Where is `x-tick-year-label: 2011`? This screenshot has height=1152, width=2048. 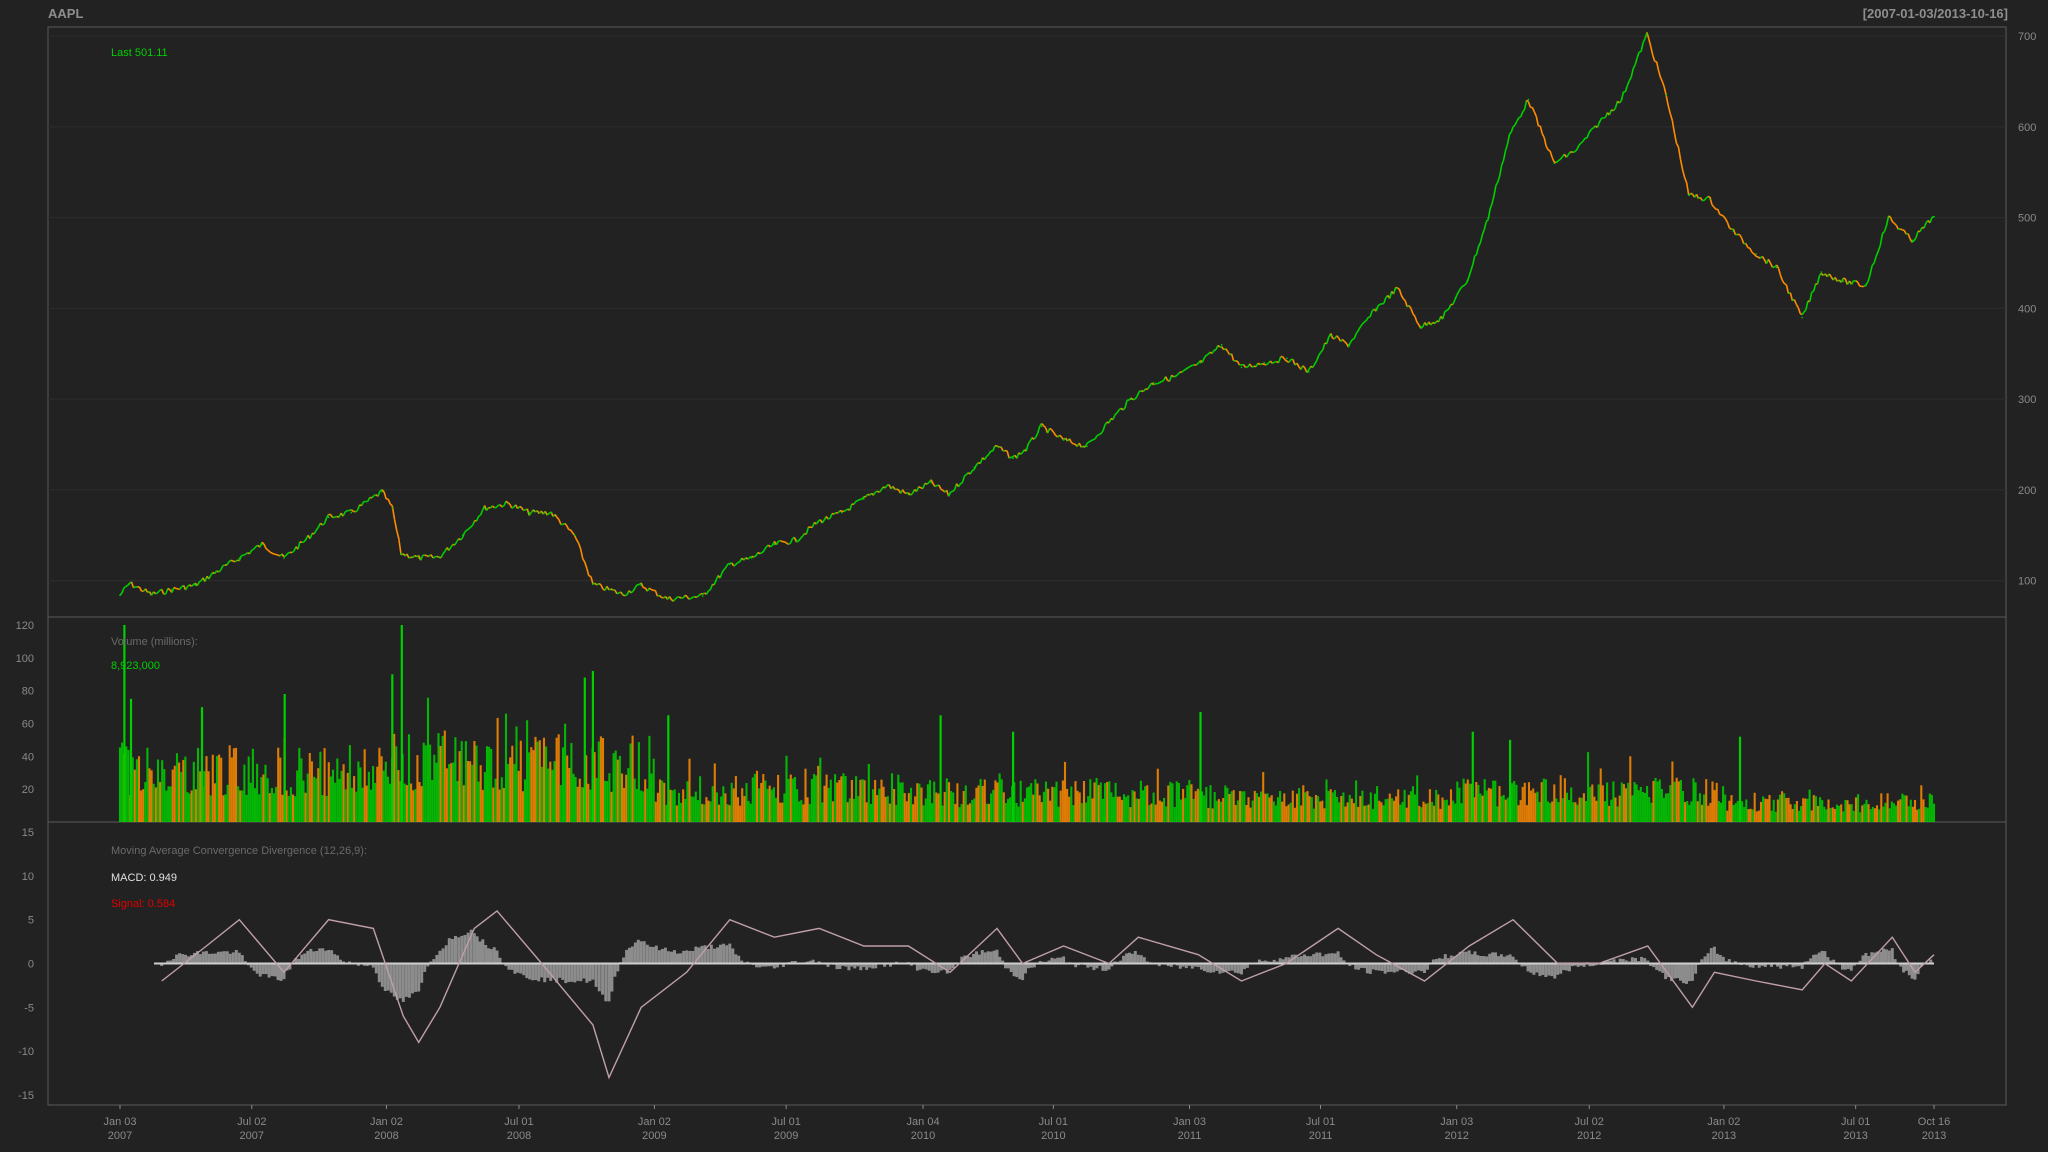
x-tick-year-label: 2011 is located at coordinates (1190, 1136).